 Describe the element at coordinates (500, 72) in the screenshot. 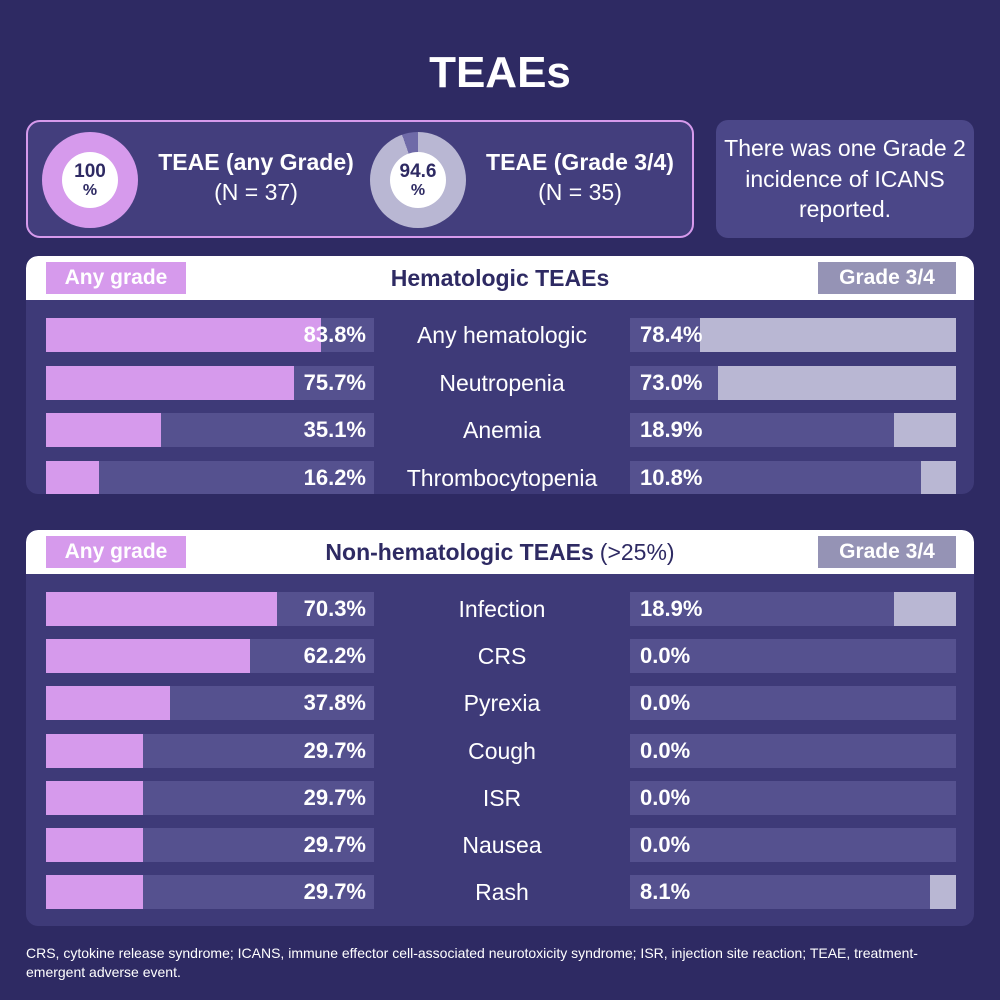

I see `page-title: TEAEs` at that location.